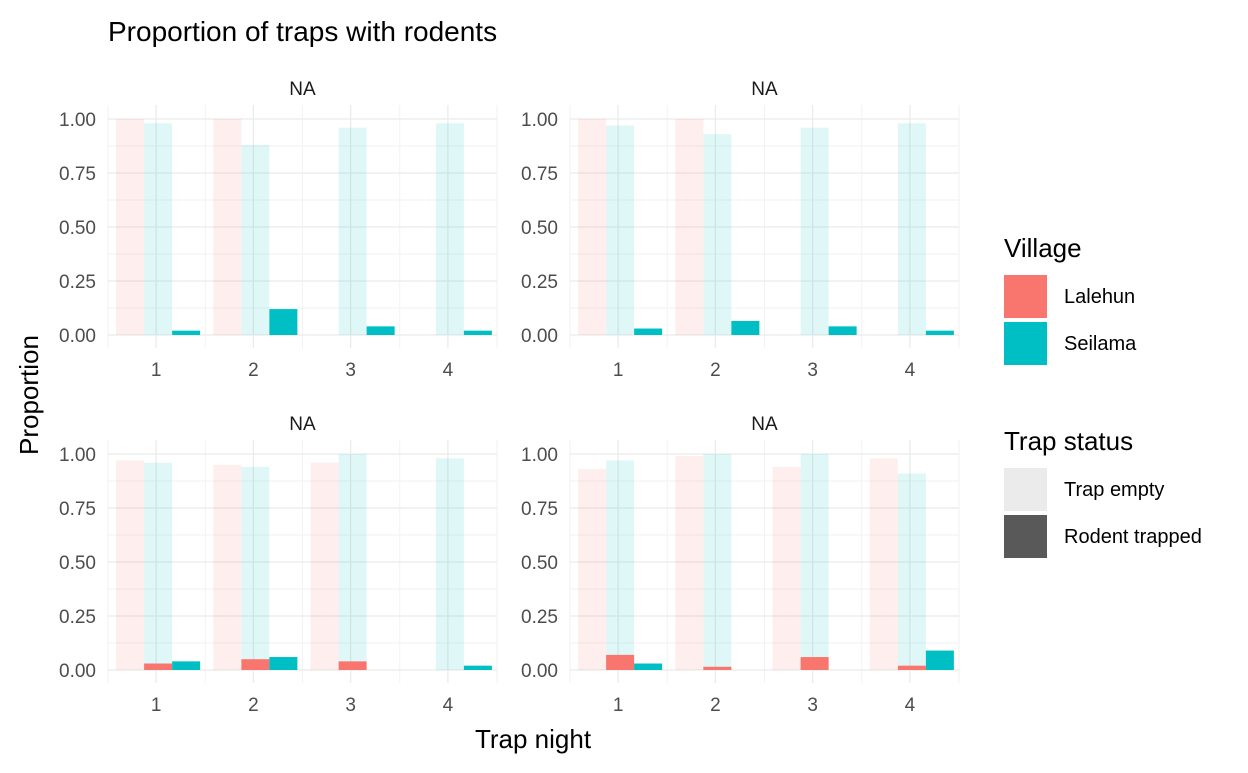 The height and width of the screenshot is (773, 1248). What do you see at coordinates (302, 31) in the screenshot?
I see `chart-title: Proportion of traps with rodents` at bounding box center [302, 31].